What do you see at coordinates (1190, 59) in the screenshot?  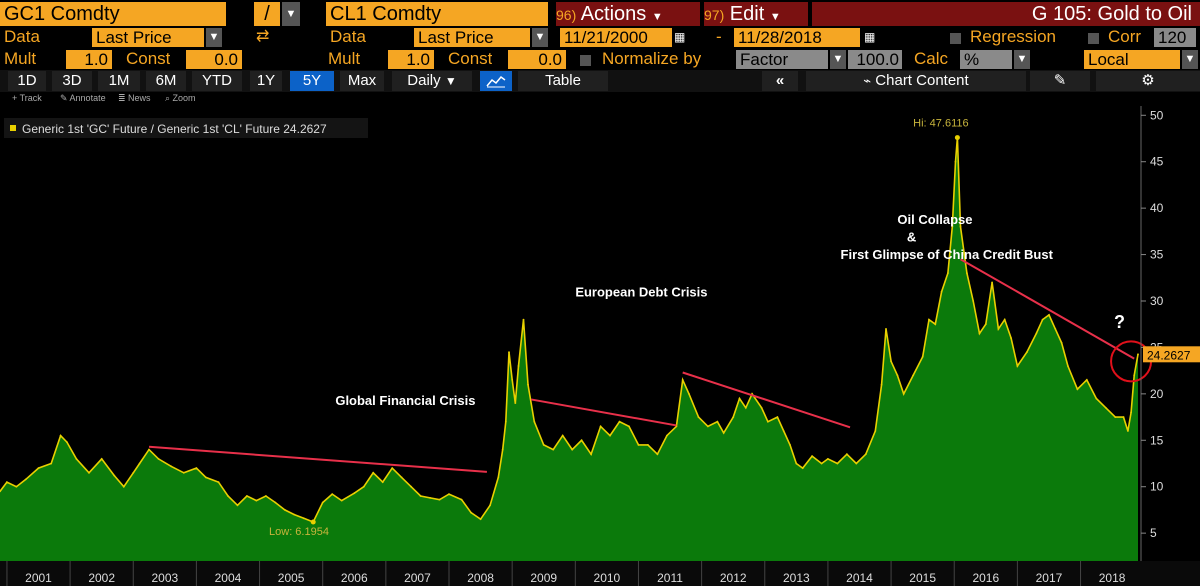 I see `currency-dropdown-icon: ▼` at bounding box center [1190, 59].